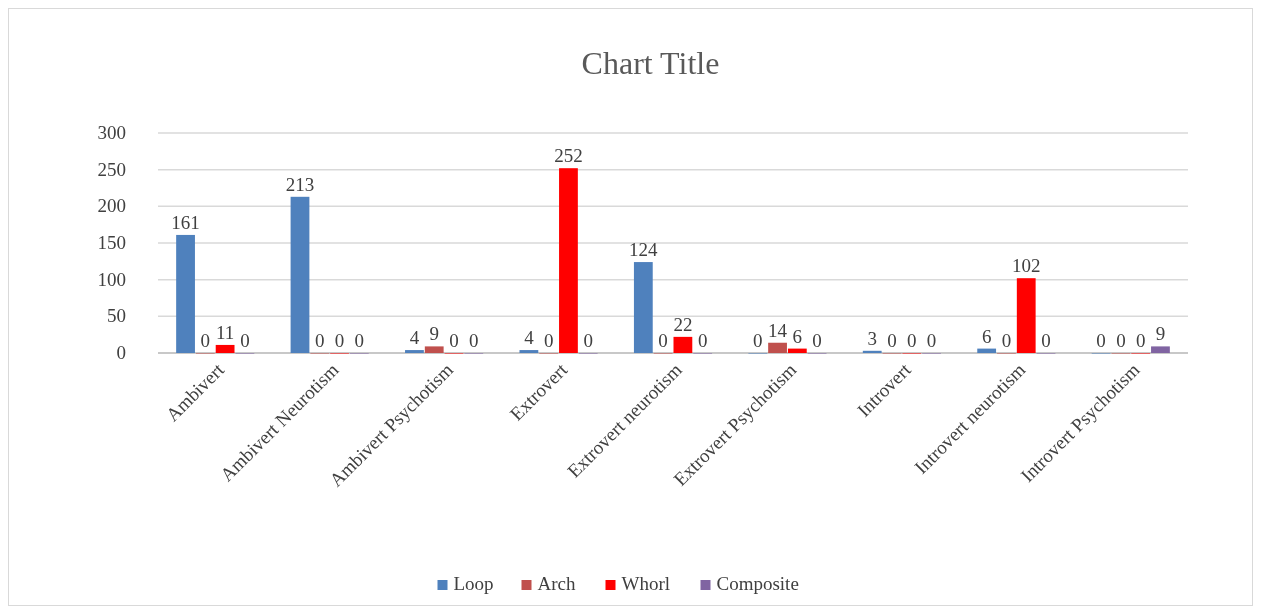 This screenshot has height=614, width=1263. What do you see at coordinates (473, 583) in the screenshot?
I see `legend-label: Loop` at bounding box center [473, 583].